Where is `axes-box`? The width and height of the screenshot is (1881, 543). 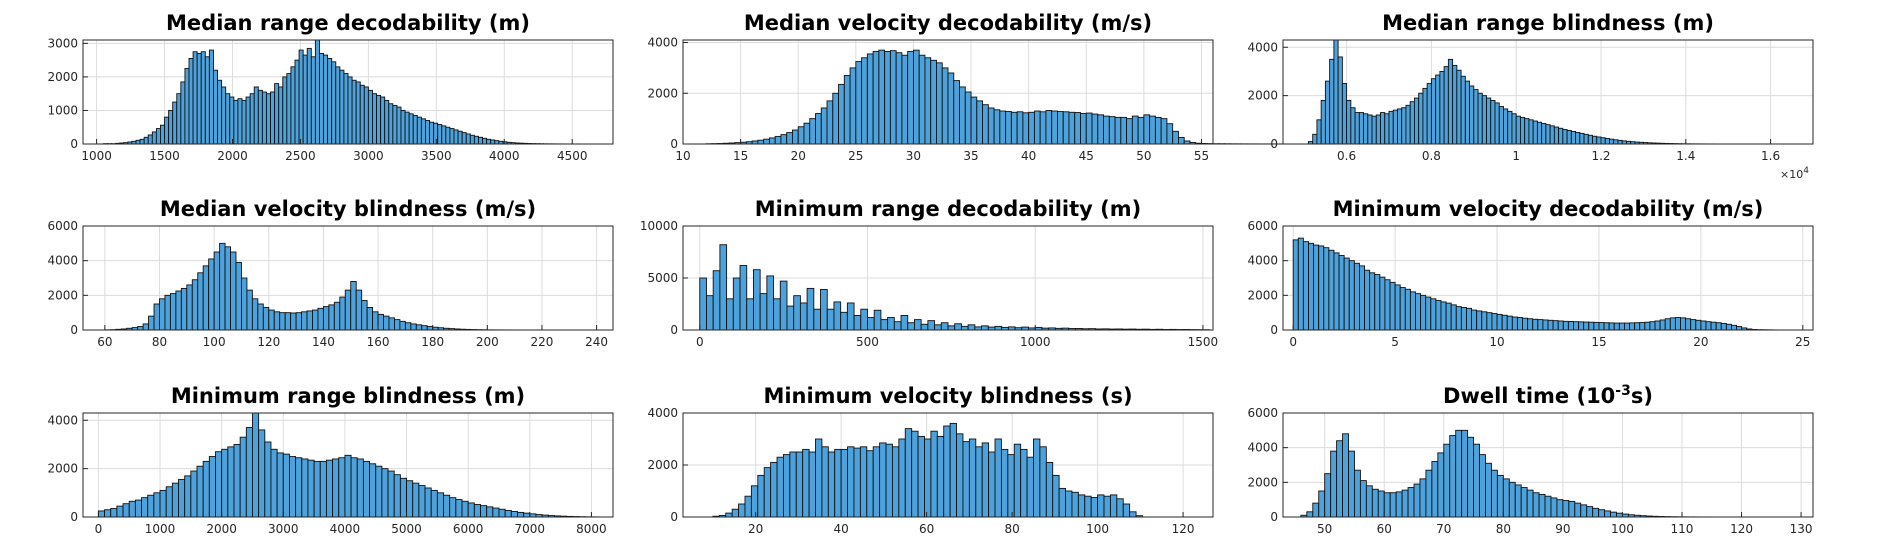
axes-box is located at coordinates (948, 92).